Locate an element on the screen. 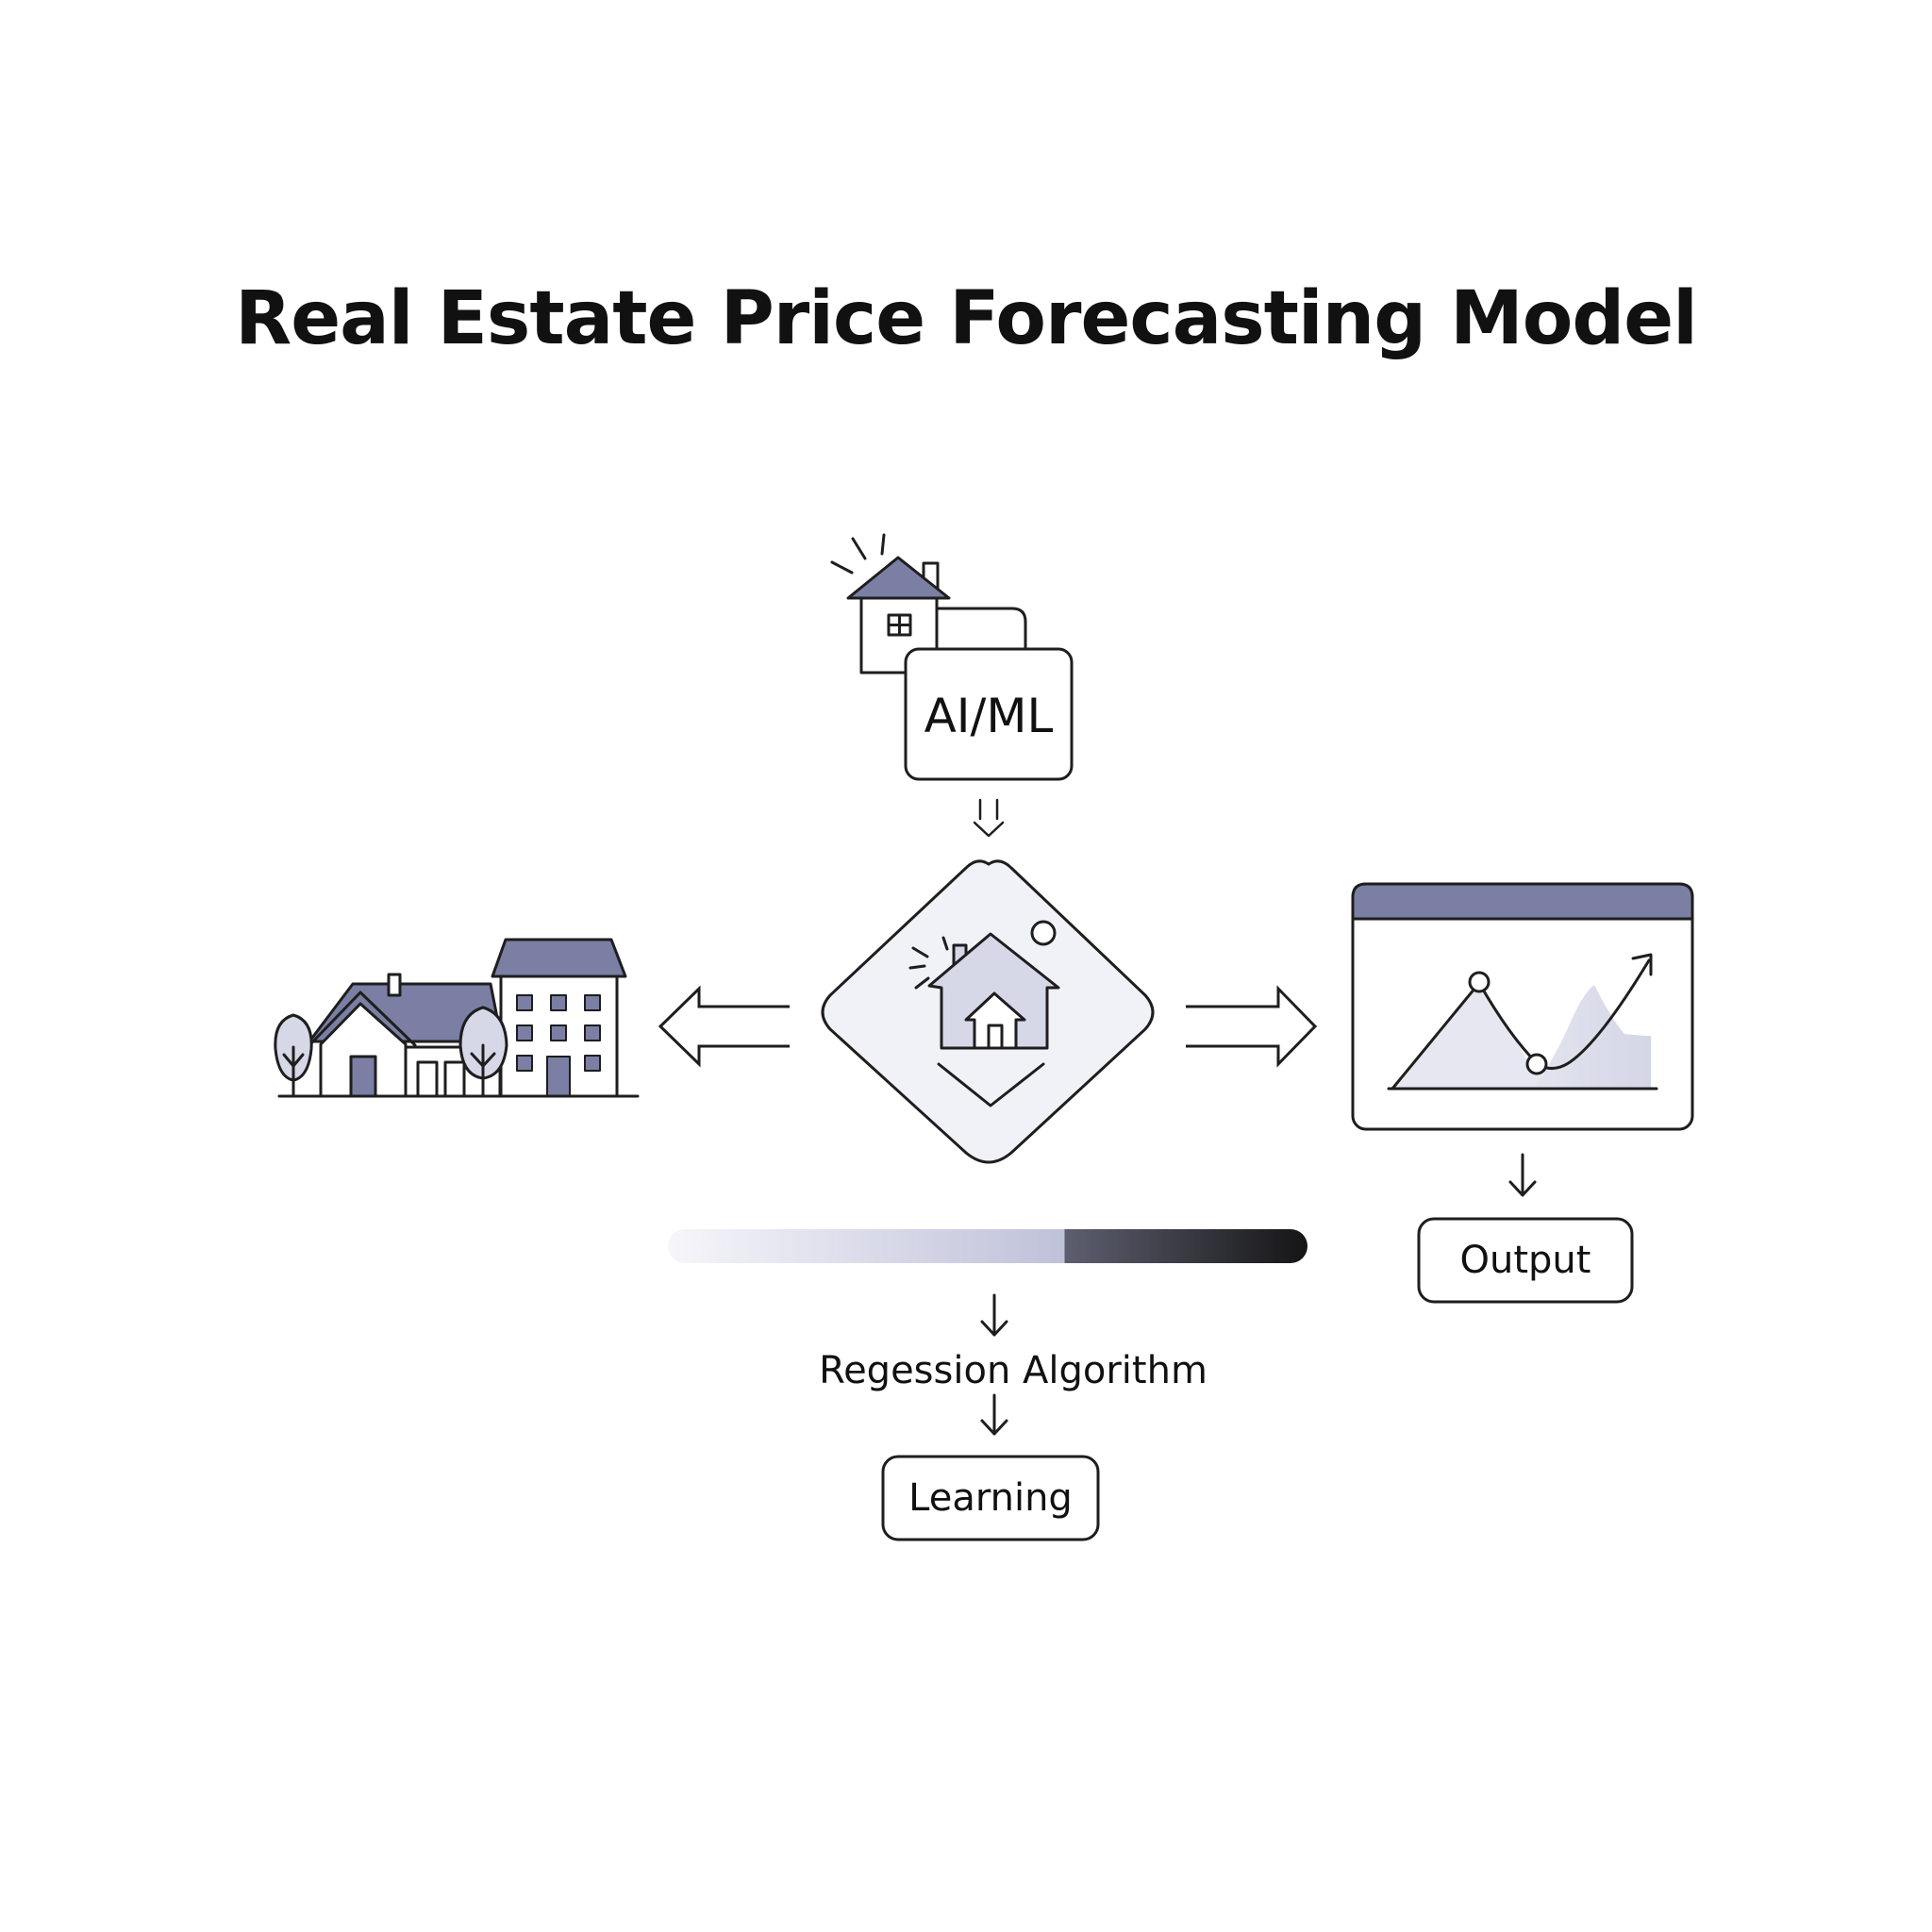 This screenshot has height=1932, width=1932. learning-node: Learning is located at coordinates (991, 1498).